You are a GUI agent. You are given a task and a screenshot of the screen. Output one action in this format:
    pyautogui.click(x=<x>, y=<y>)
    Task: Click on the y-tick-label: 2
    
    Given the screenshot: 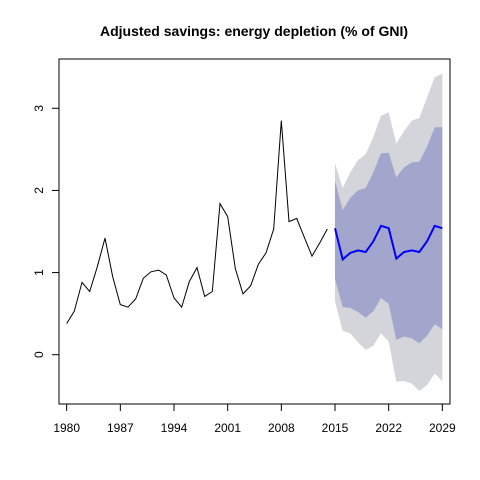 What is the action you would take?
    pyautogui.click(x=39, y=190)
    